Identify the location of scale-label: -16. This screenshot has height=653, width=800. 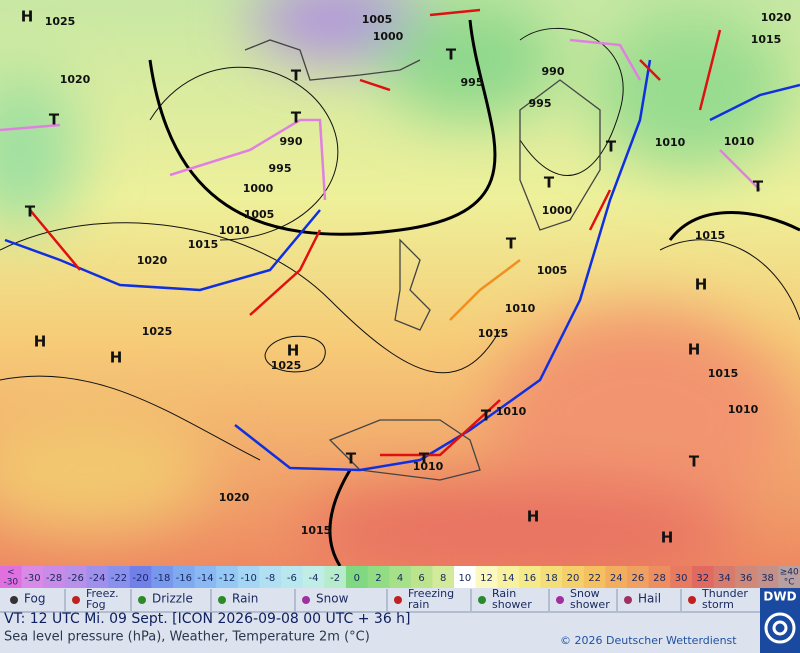
(184, 578).